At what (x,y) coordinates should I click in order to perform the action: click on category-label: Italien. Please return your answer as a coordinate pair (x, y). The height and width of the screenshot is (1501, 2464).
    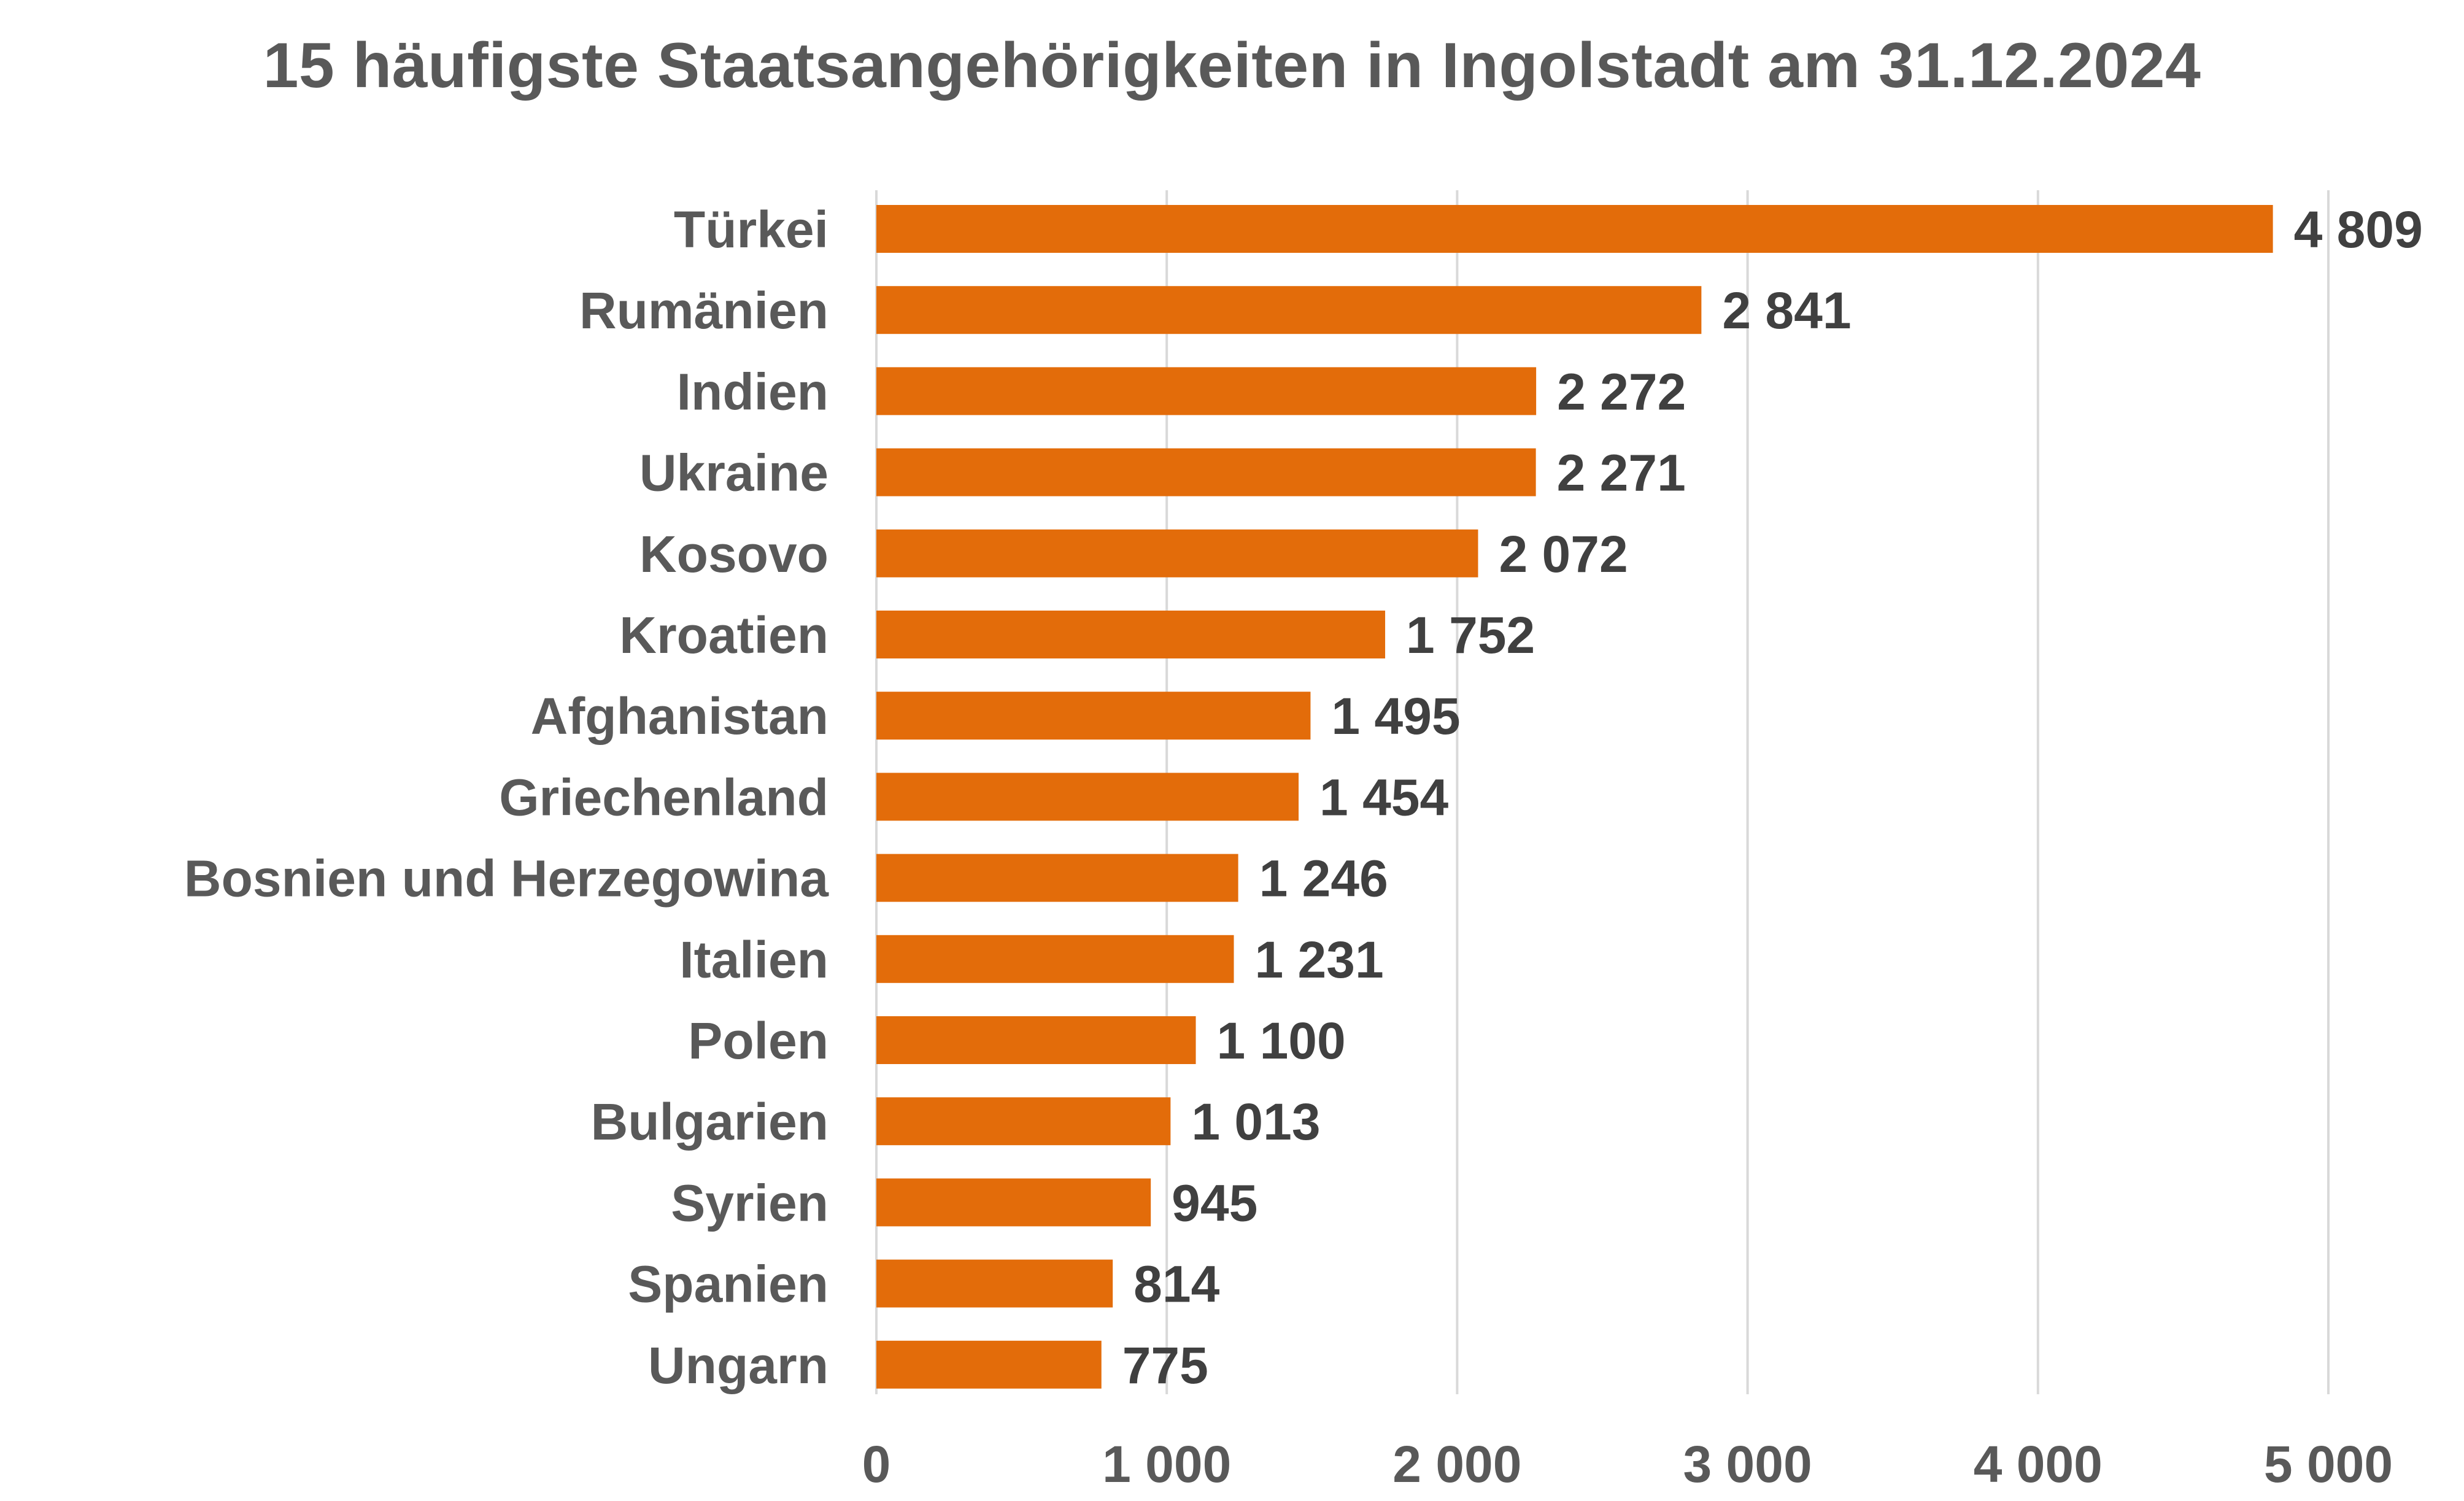
    Looking at the image, I should click on (754, 960).